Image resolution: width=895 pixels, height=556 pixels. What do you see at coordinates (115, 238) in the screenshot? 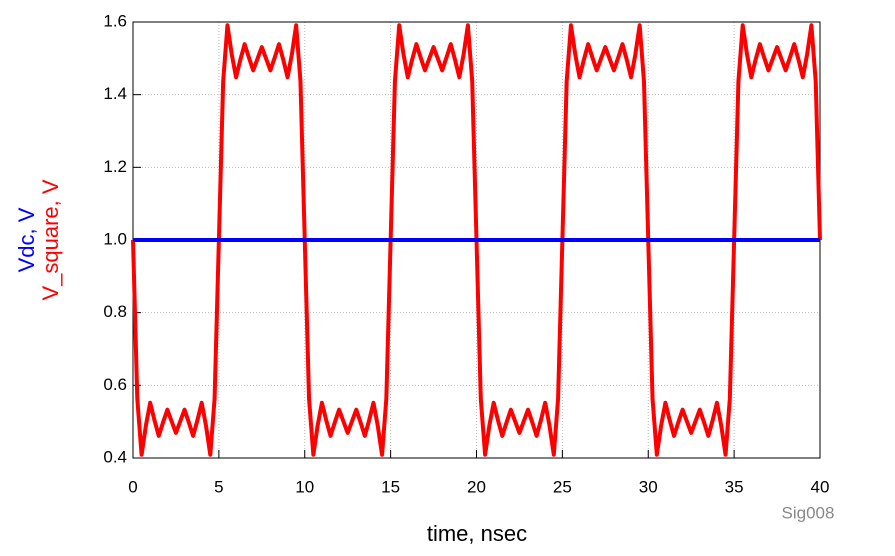
I see `y-tick-label: 1.0` at bounding box center [115, 238].